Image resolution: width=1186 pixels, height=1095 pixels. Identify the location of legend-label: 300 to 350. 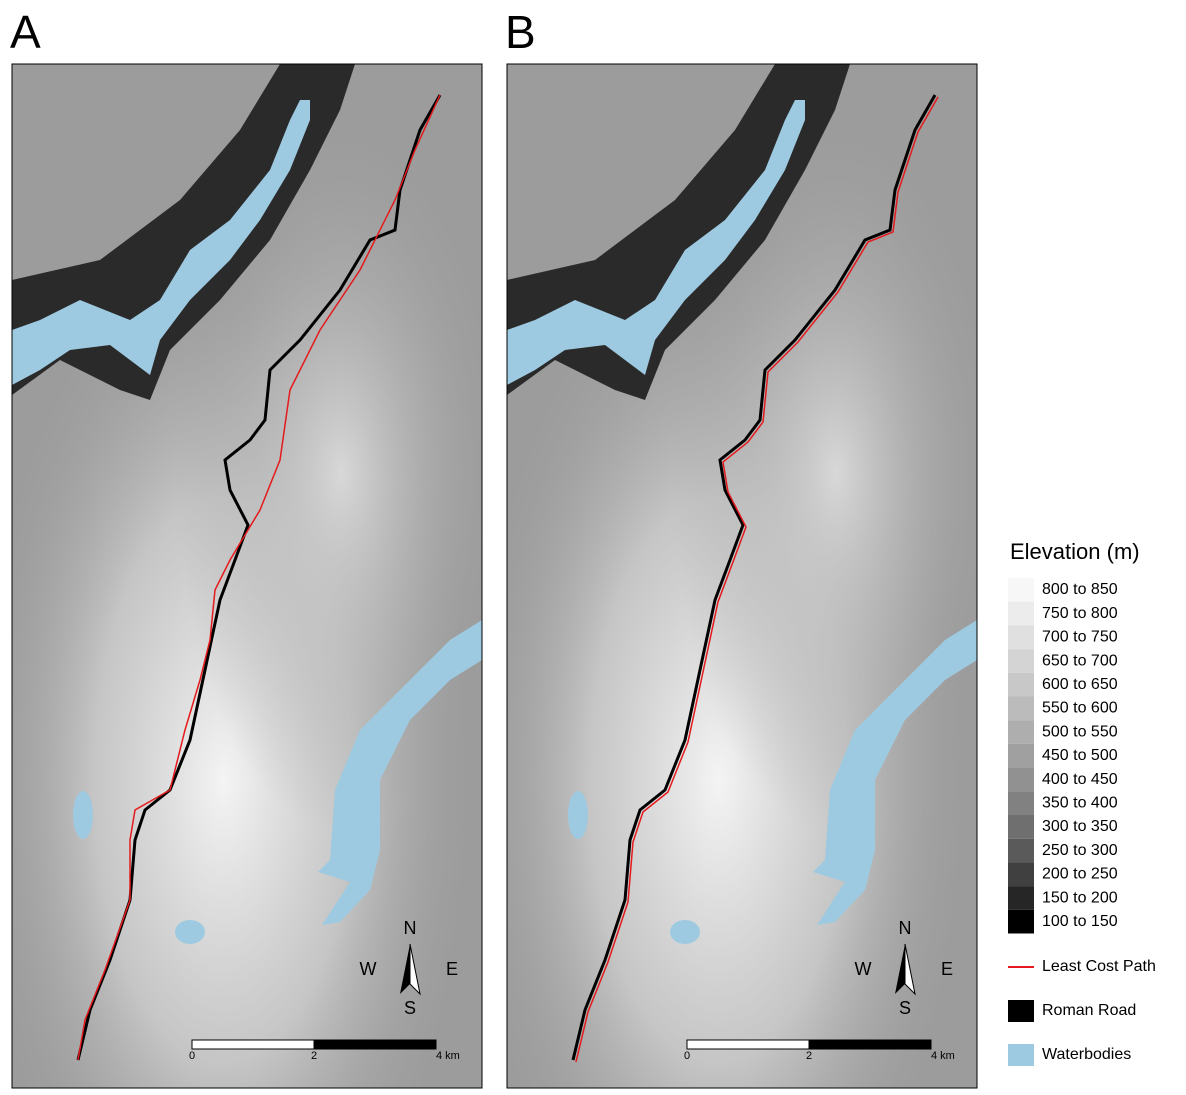
(1080, 826).